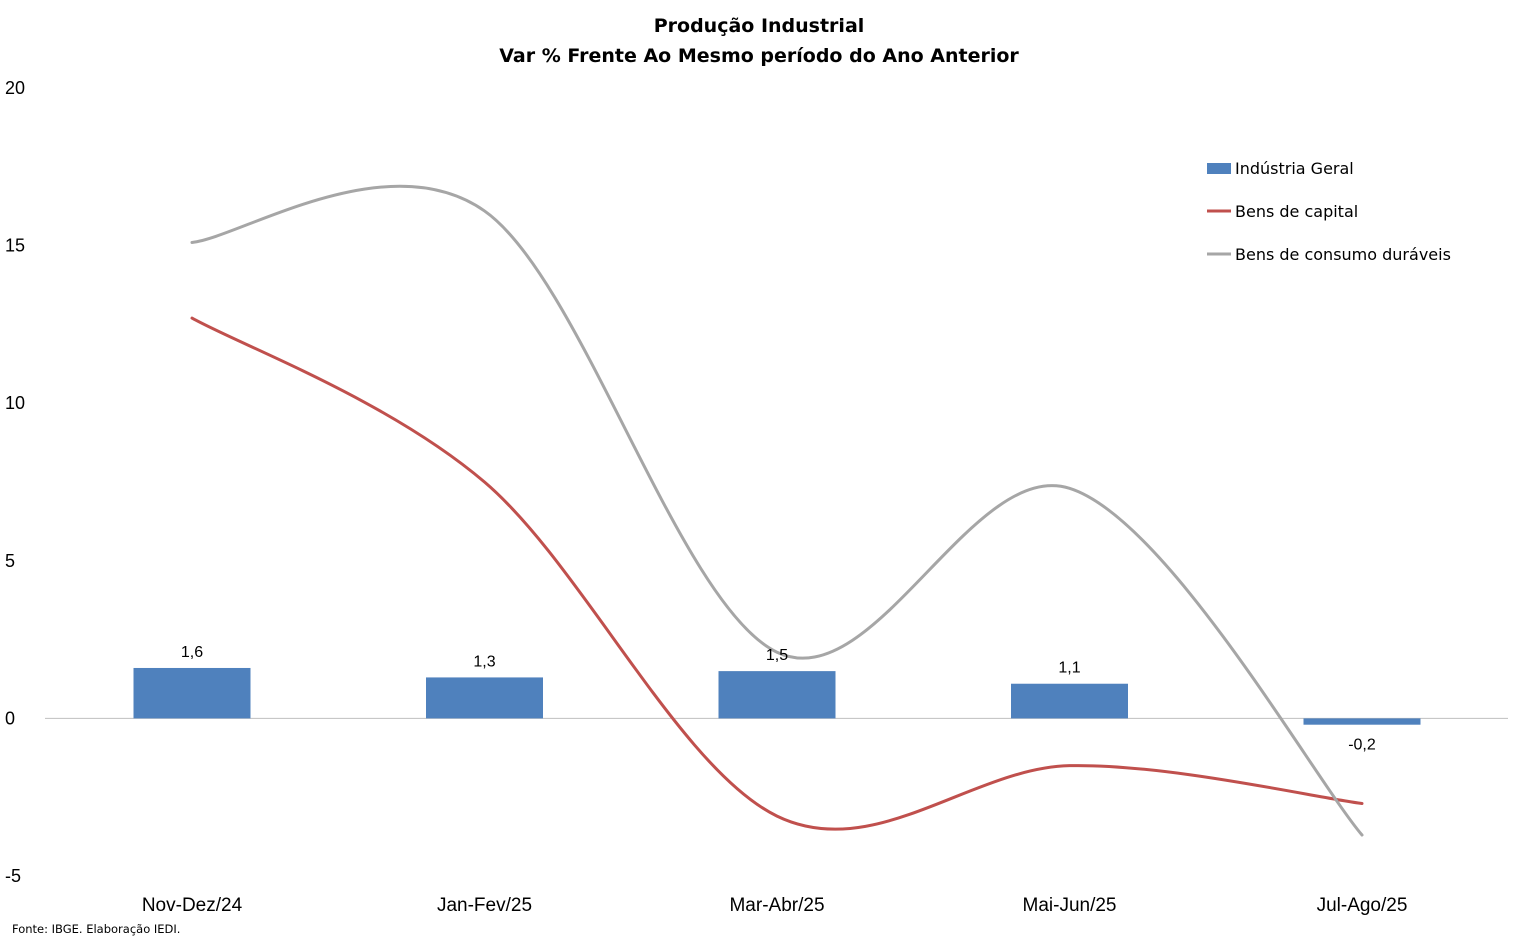 The height and width of the screenshot is (947, 1519). What do you see at coordinates (15, 246) in the screenshot?
I see `y-tick-label: 15` at bounding box center [15, 246].